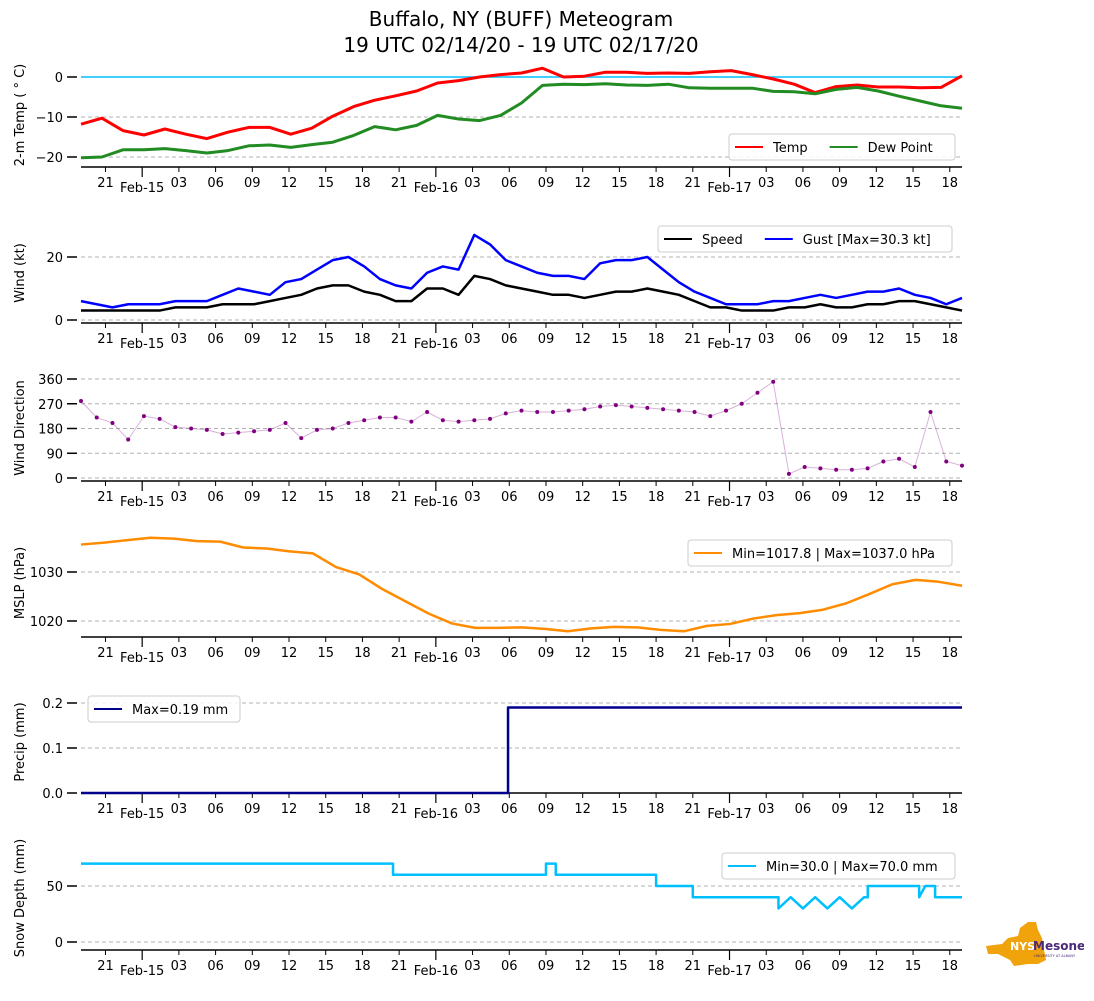 Image resolution: width=1094 pixels, height=1001 pixels. What do you see at coordinates (1037, 944) in the screenshot?
I see `nys-mesonet-logo: NYS Mesonet UNIVERSITY AT ALBANY` at bounding box center [1037, 944].